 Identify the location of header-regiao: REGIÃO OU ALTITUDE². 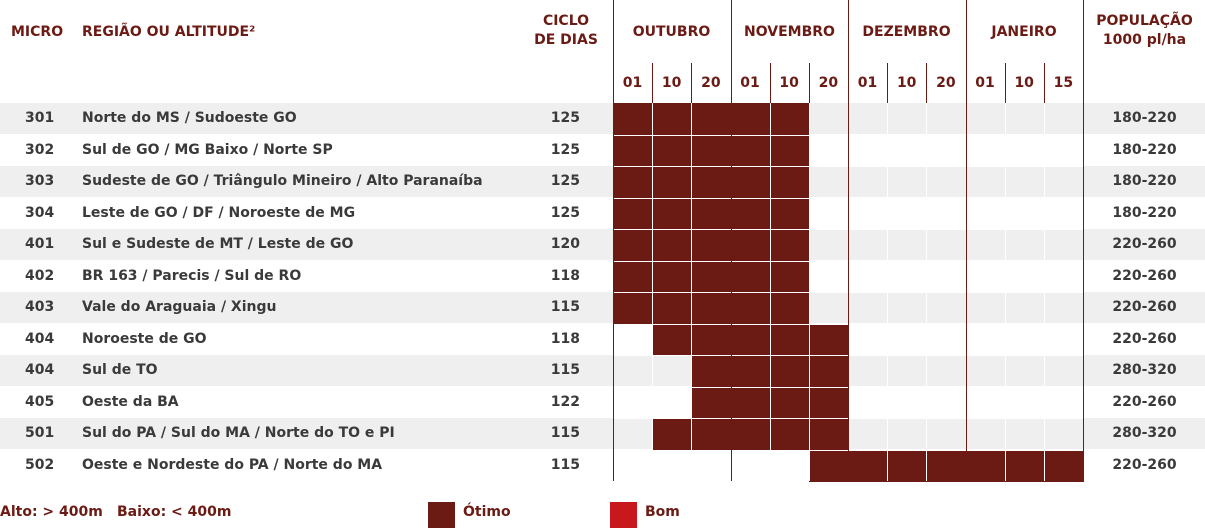
(169, 32).